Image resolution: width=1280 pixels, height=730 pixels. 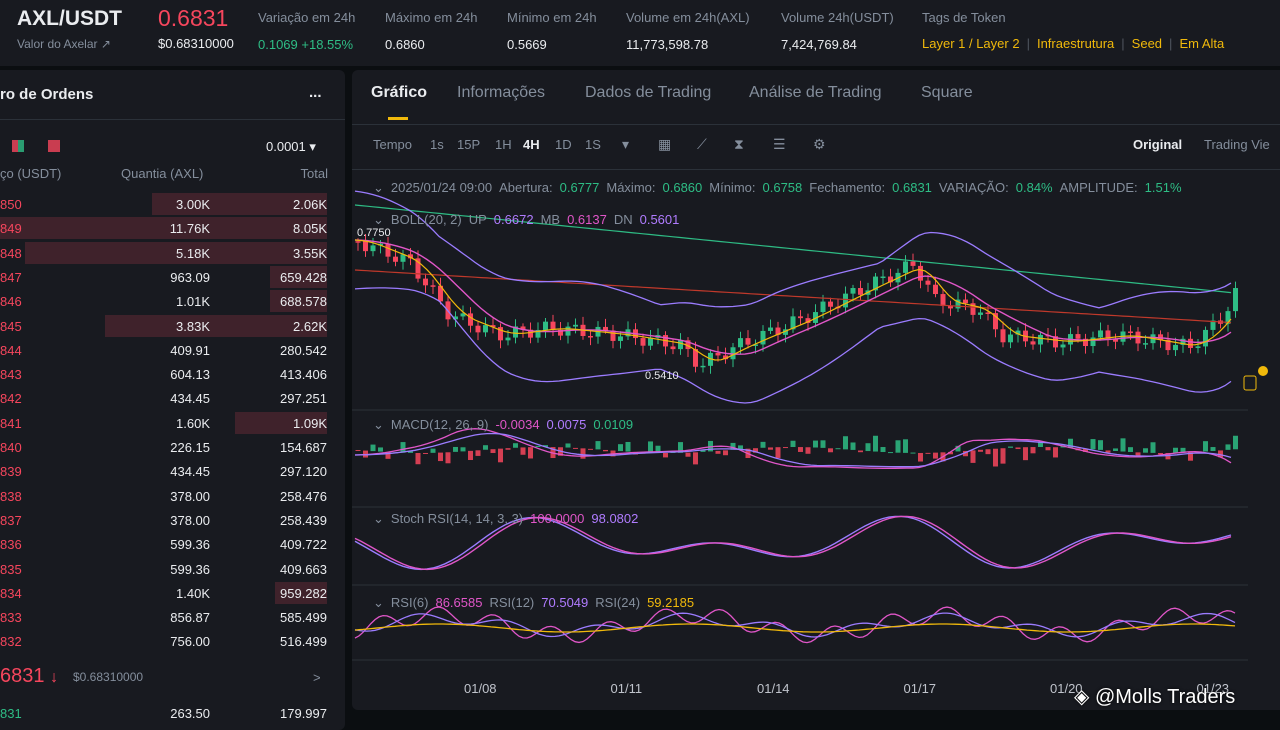 I want to click on ask-row: 835 599.36 409.663, so click(x=172, y=569).